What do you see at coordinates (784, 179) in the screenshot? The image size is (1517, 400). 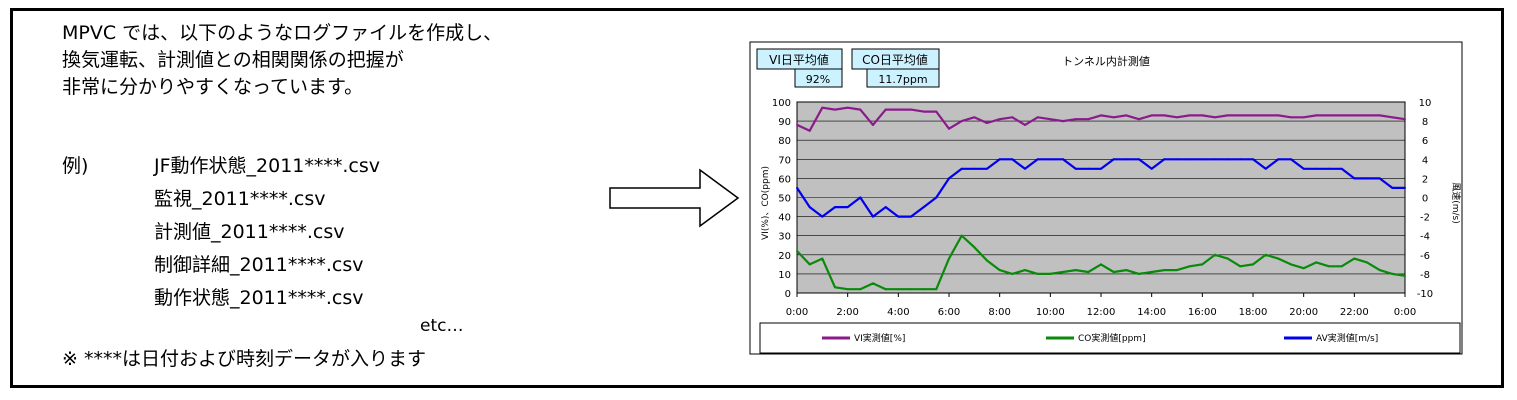 I see `y-tick-label: 60` at bounding box center [784, 179].